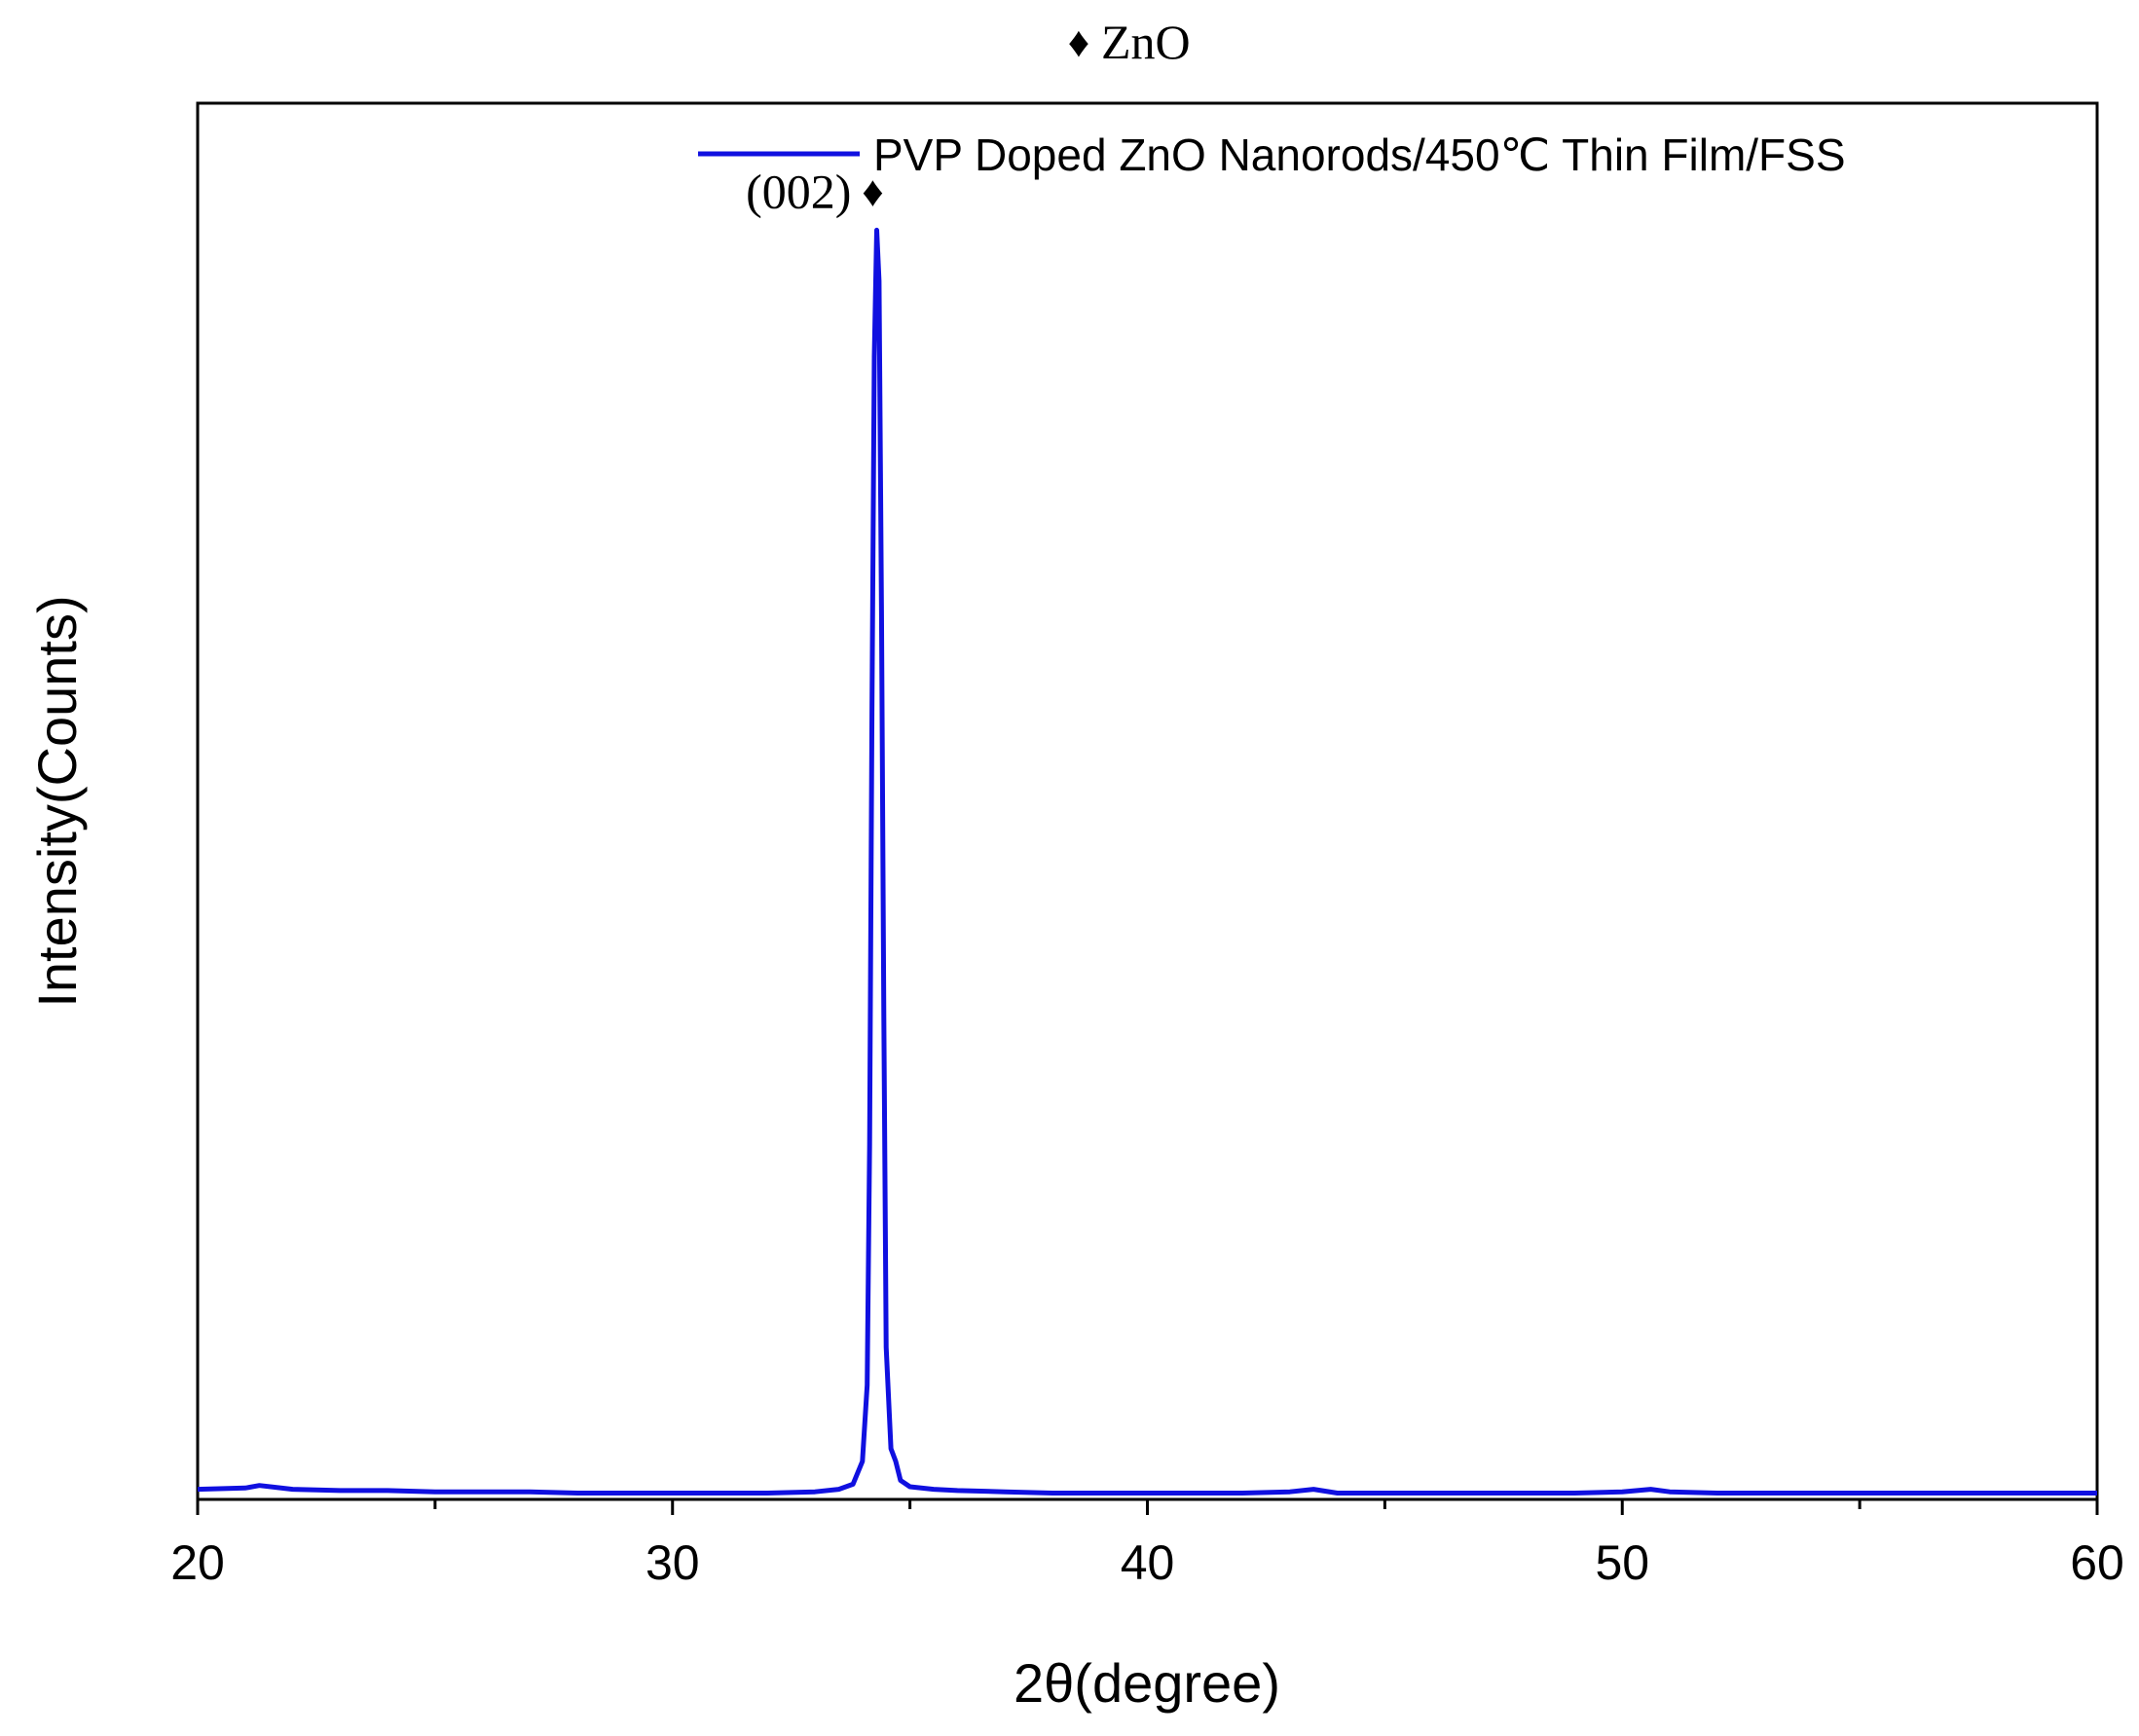  What do you see at coordinates (873, 191) in the screenshot?
I see `peak-annotation-marker: ♦` at bounding box center [873, 191].